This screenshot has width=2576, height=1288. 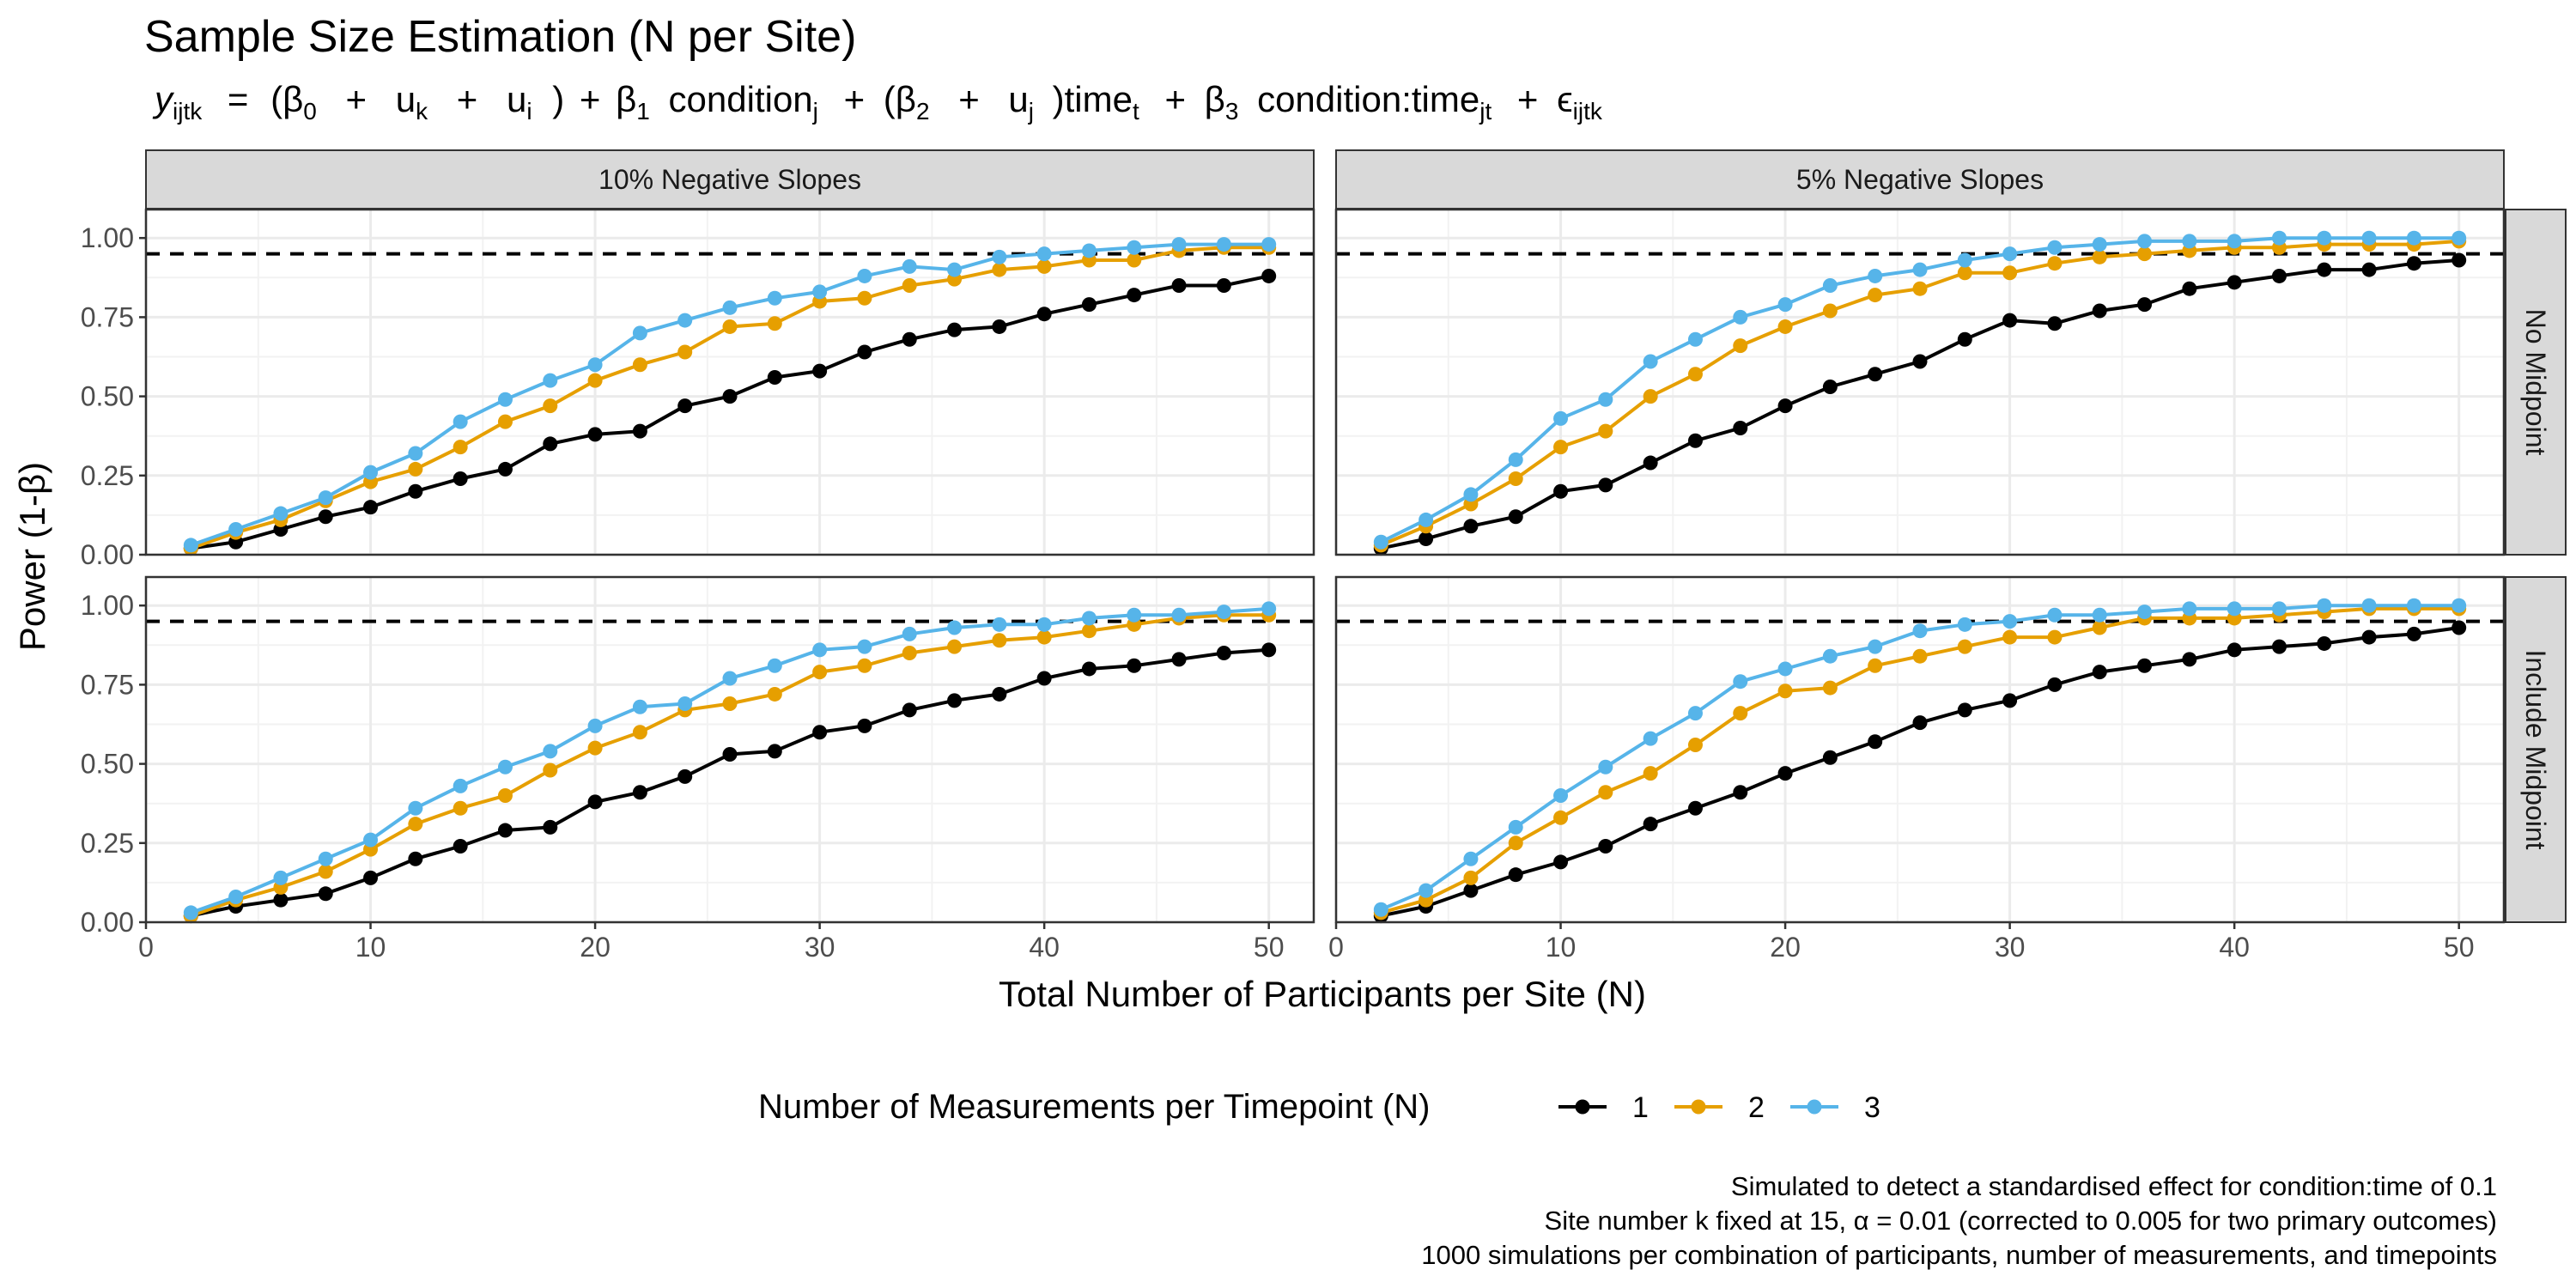 I want to click on y-tick-label: 1.00, so click(x=107, y=605).